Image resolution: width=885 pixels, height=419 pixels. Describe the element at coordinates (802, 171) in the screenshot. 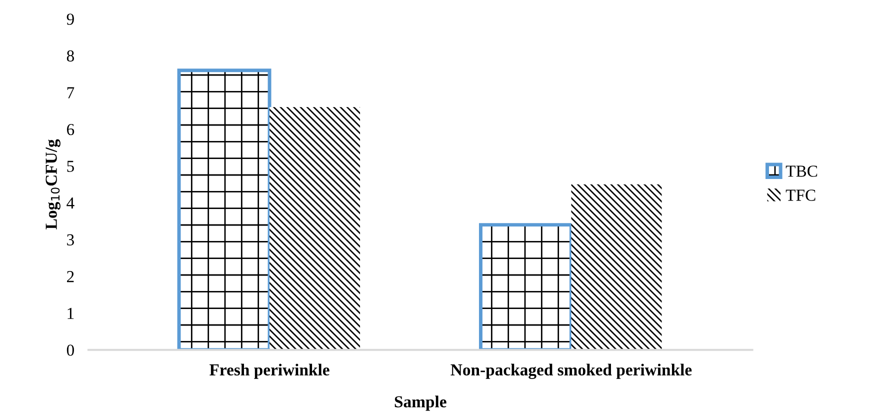

I see `legend-label: TBC` at that location.